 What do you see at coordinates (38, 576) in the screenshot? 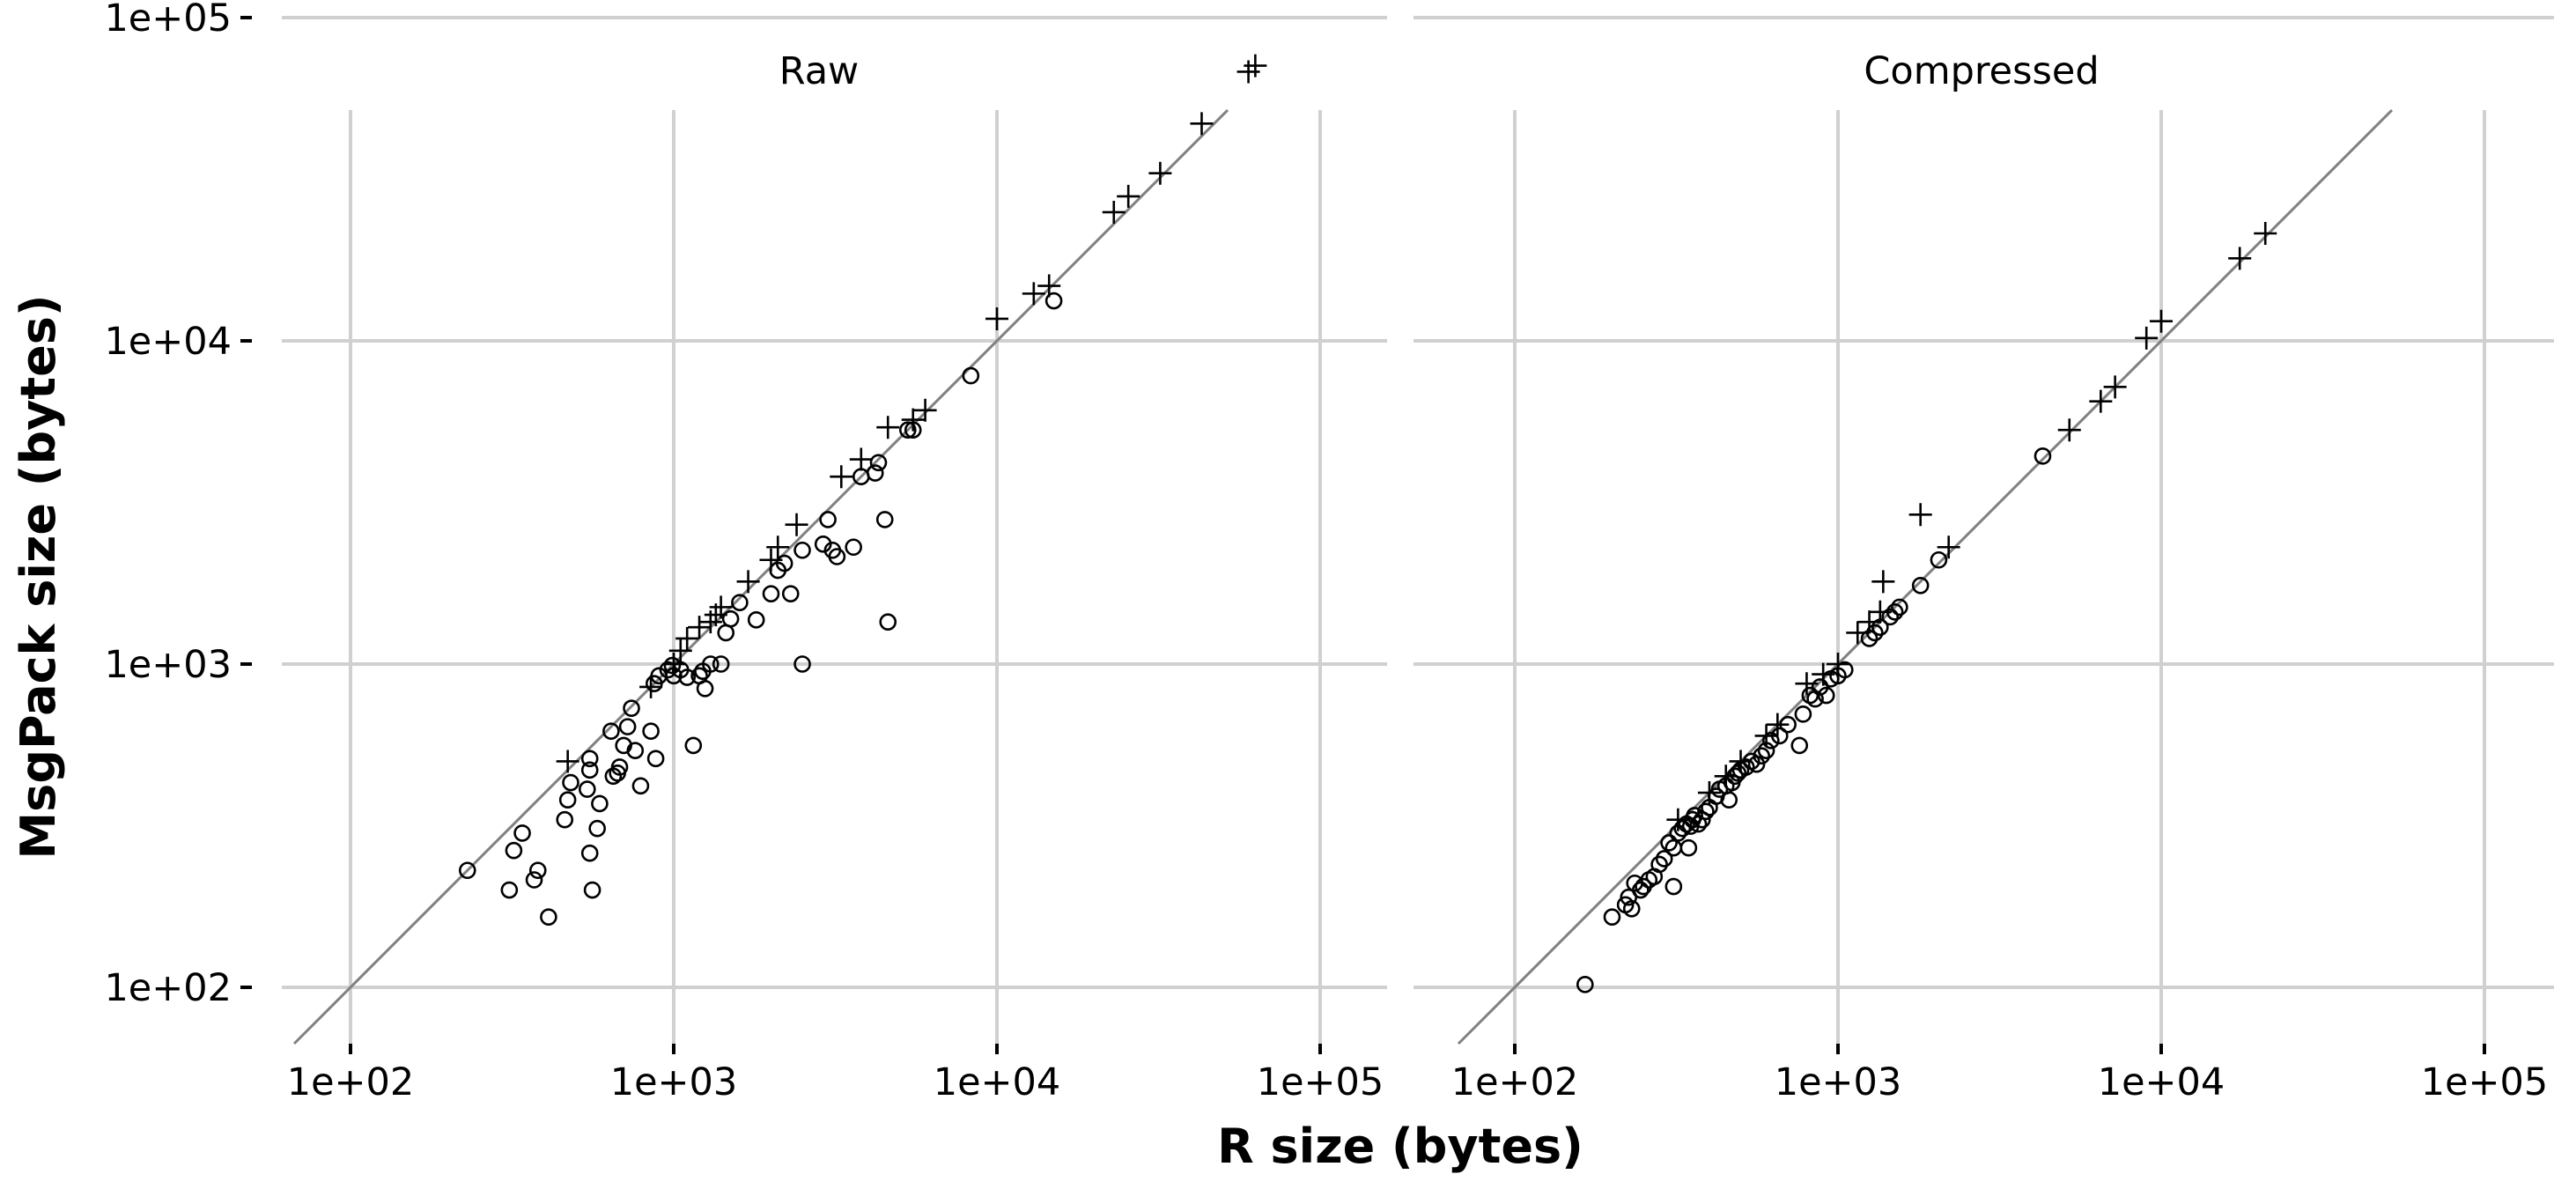
I see `y-axis-title: MsgPack size (bytes)` at bounding box center [38, 576].